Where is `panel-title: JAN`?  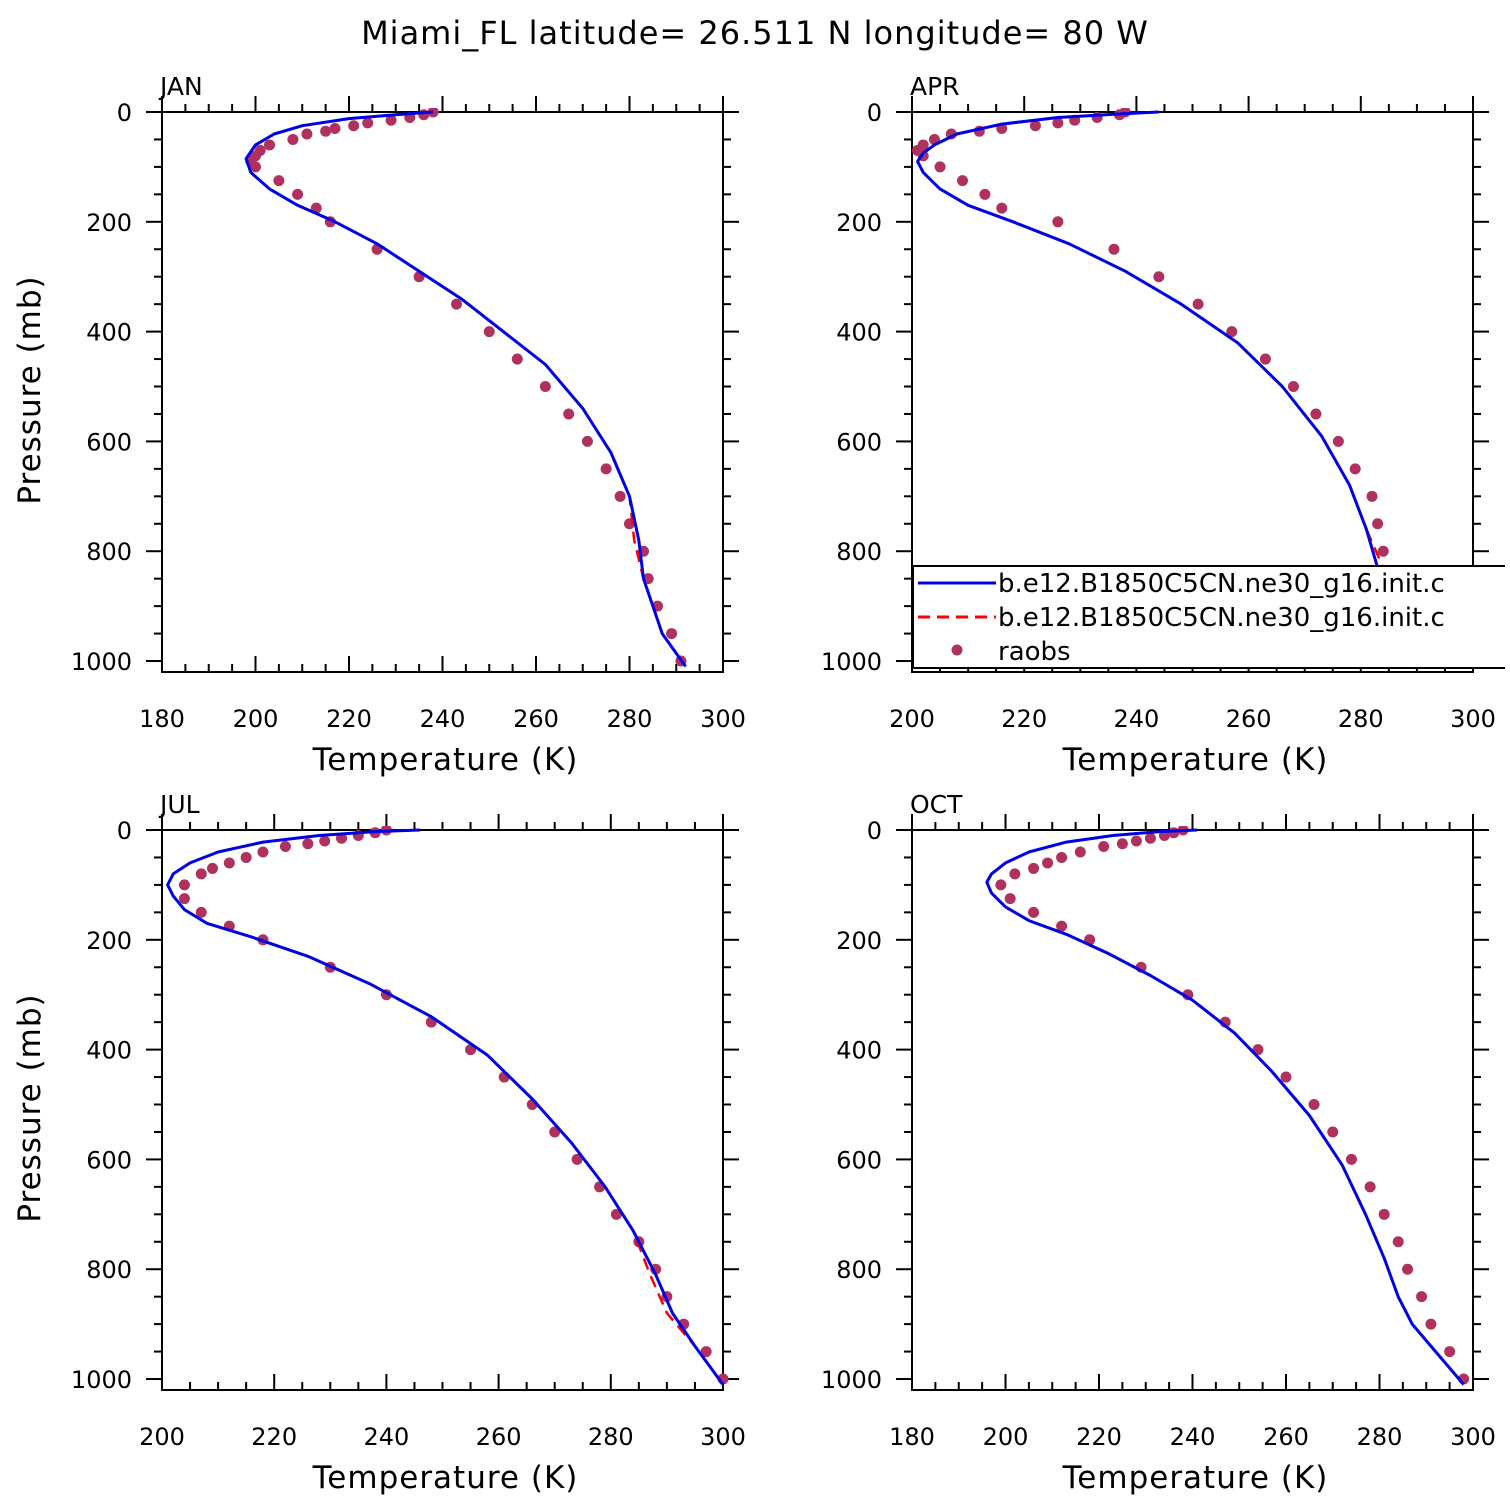 panel-title: JAN is located at coordinates (180, 86).